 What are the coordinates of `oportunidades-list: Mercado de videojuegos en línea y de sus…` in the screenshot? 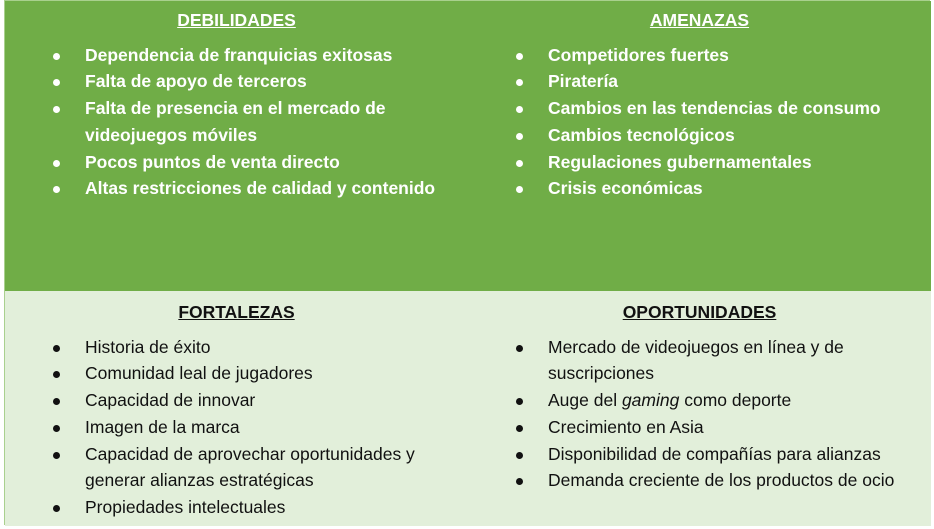 It's located at (707, 414).